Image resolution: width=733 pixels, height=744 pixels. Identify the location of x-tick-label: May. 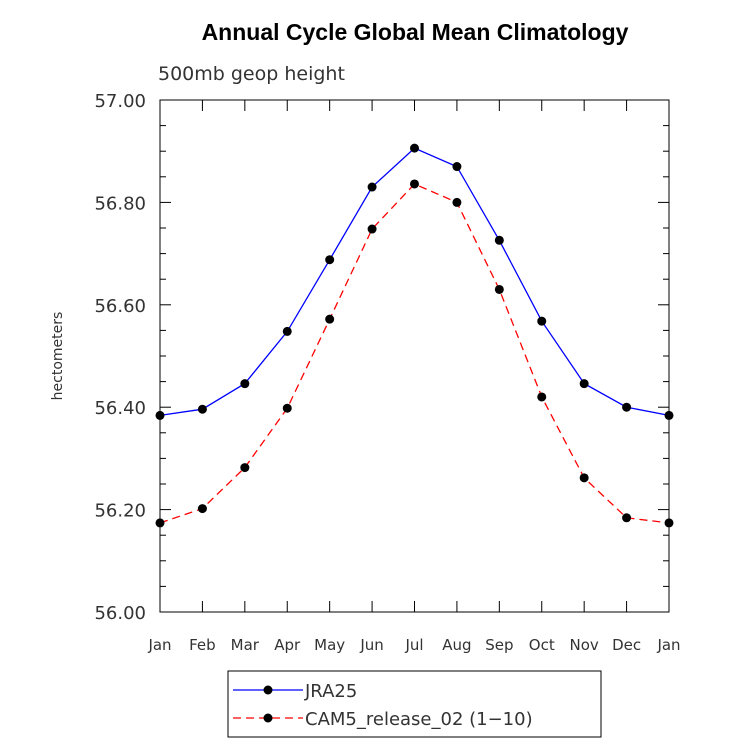
(329, 645).